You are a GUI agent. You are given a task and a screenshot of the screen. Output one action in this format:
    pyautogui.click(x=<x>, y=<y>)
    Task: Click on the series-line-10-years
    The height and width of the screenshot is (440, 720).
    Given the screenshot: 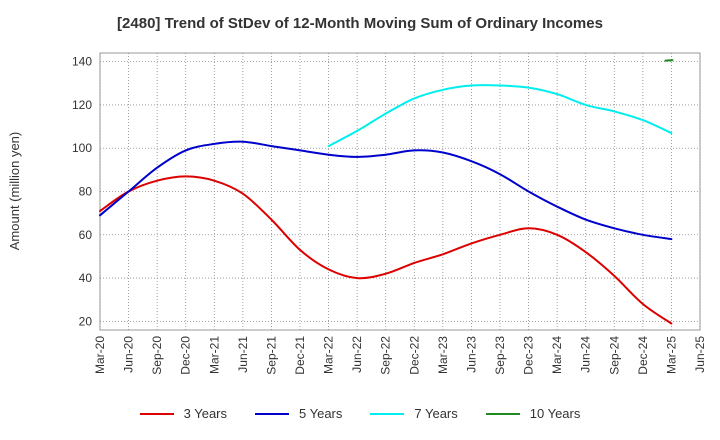 What is the action you would take?
    pyautogui.click(x=669, y=60)
    